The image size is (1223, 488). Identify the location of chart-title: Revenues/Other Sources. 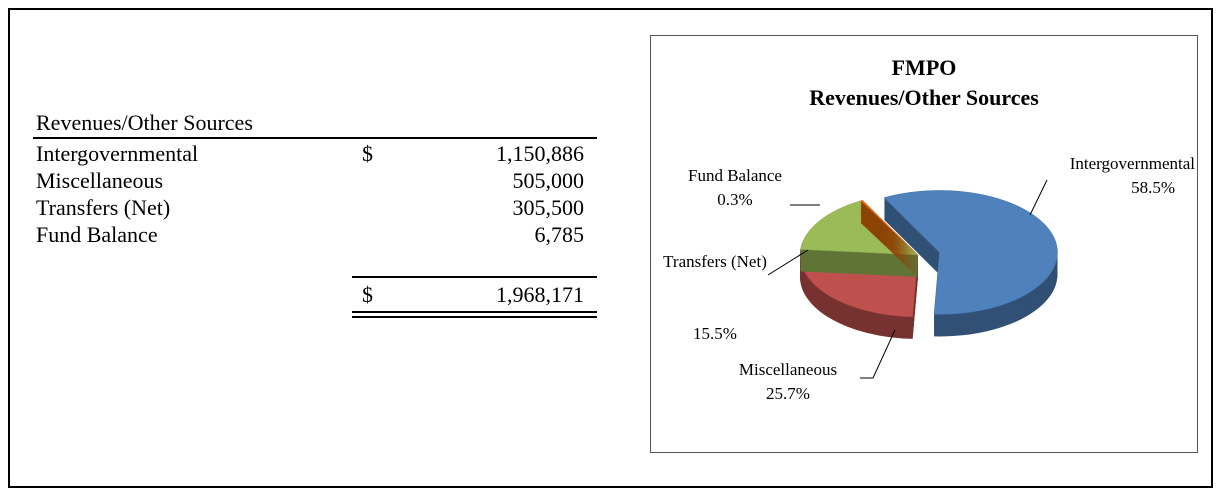
(924, 97).